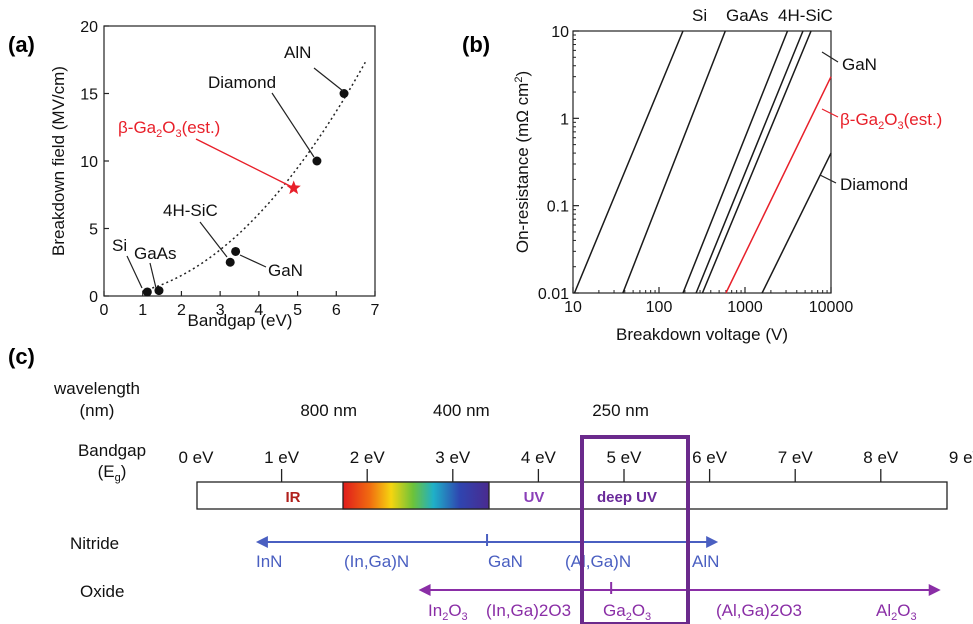  Describe the element at coordinates (558, 207) in the screenshot. I see `b-ytick-label: 0.1` at that location.